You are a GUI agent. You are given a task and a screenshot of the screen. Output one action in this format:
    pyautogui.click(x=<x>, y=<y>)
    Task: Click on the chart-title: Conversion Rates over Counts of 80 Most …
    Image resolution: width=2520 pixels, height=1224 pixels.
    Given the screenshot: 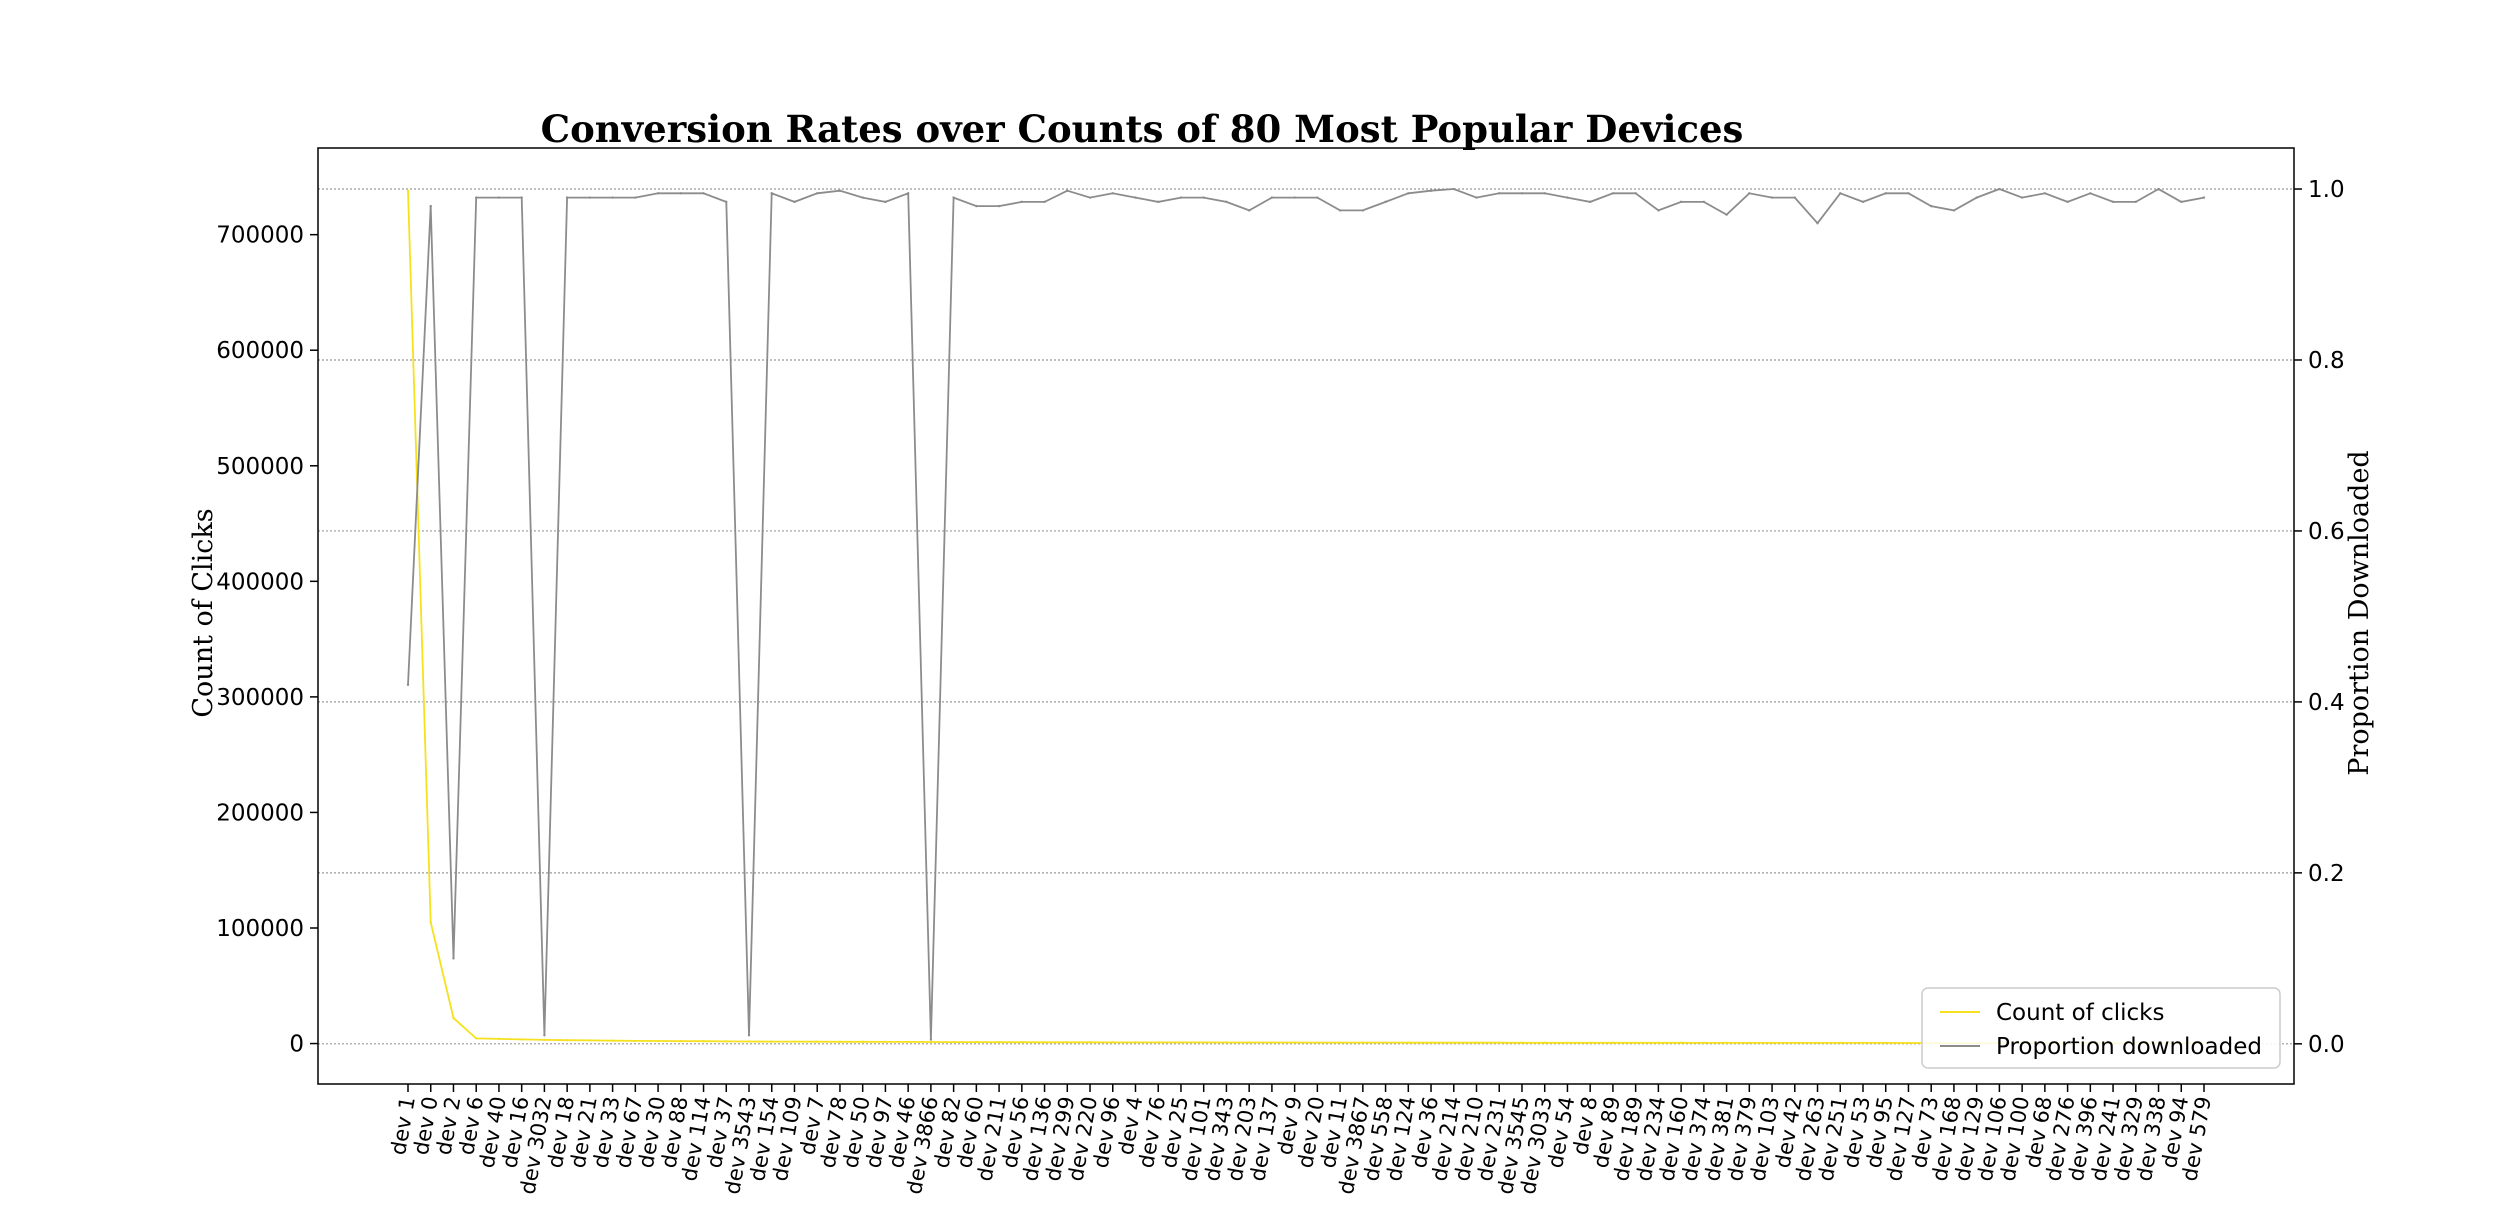 What is the action you would take?
    pyautogui.click(x=1142, y=129)
    